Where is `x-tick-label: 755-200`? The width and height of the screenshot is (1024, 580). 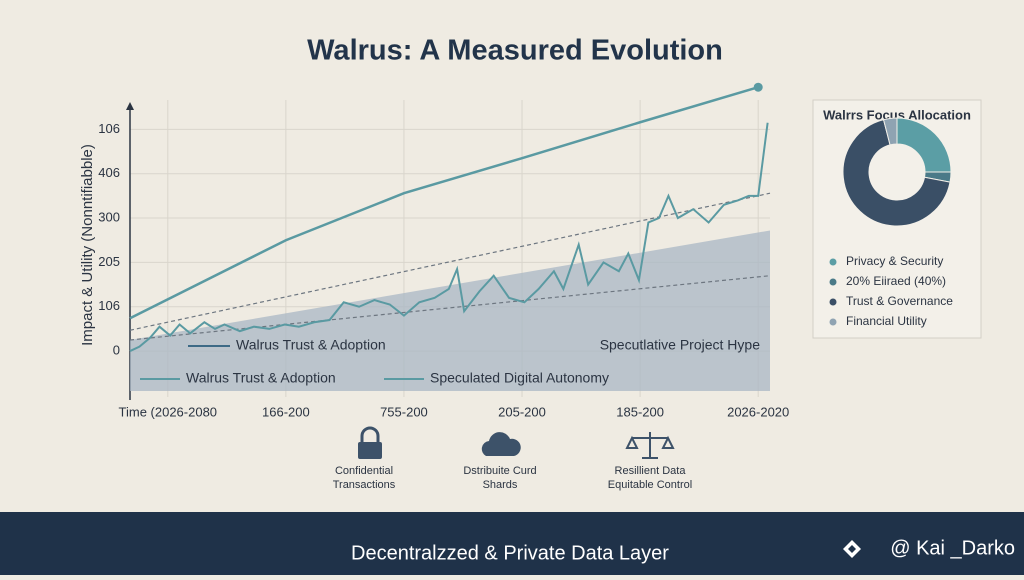 x-tick-label: 755-200 is located at coordinates (404, 411).